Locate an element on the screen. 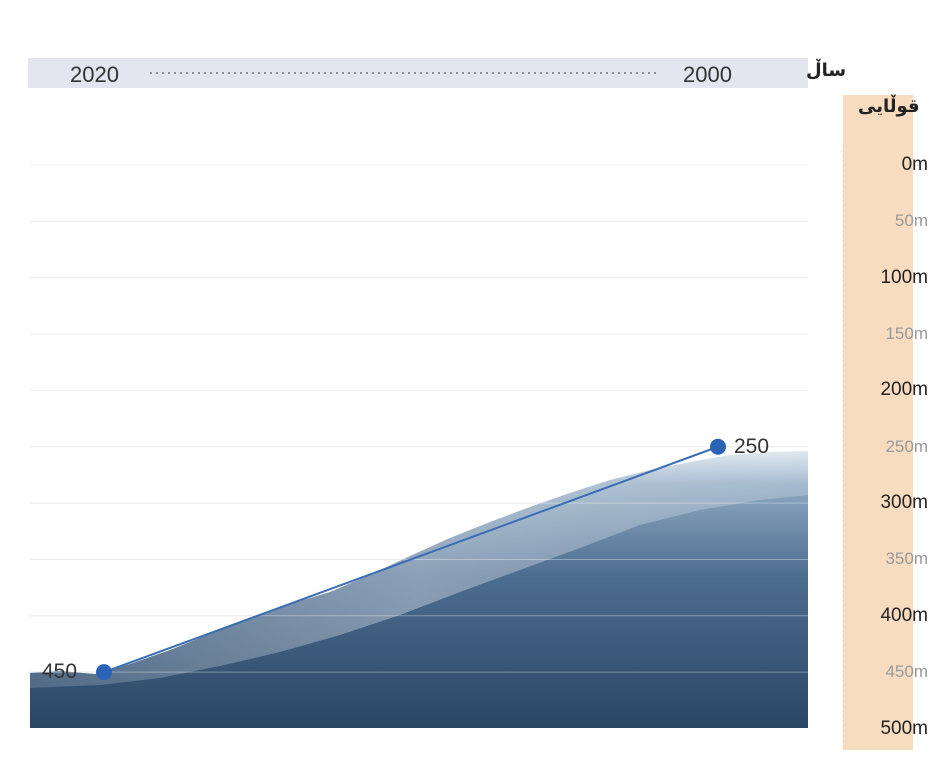  depth-band is located at coordinates (878, 422).